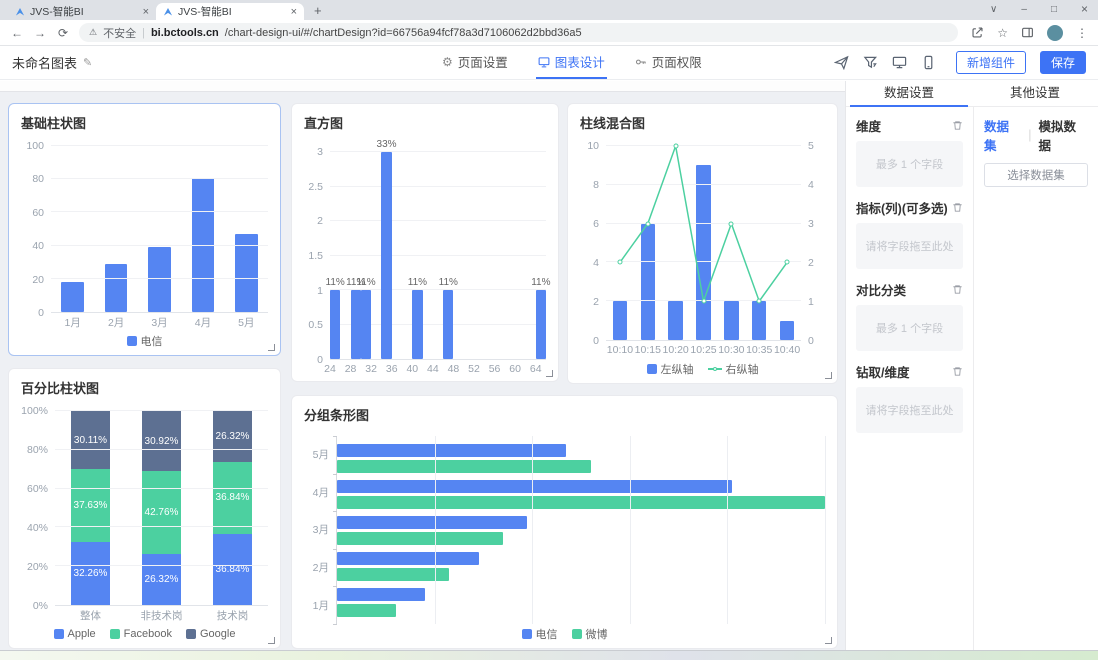 Image resolution: width=1098 pixels, height=660 pixels. Describe the element at coordinates (318, 10) in the screenshot. I see `new-tab-button: +` at that location.